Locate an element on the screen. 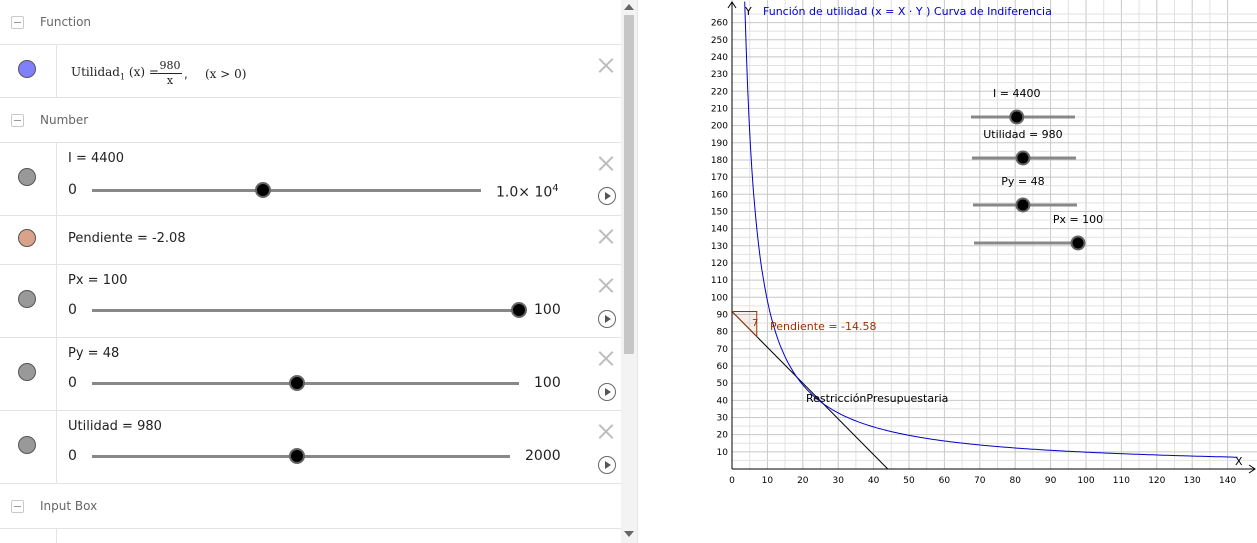 The image size is (1257, 543). slider-max: 2000 is located at coordinates (543, 456).